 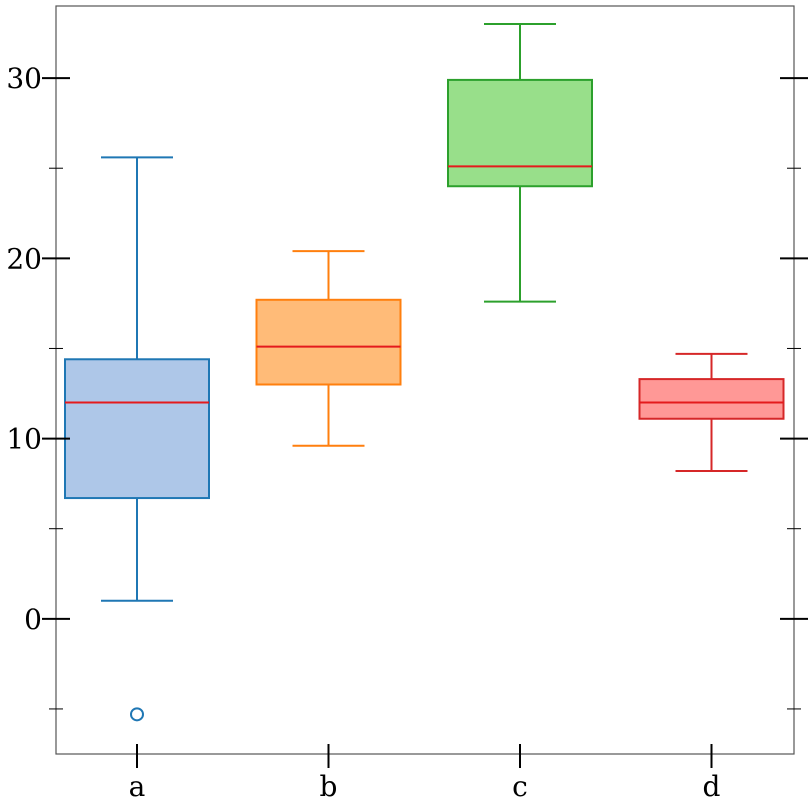 I want to click on box-group-a, so click(x=137, y=439).